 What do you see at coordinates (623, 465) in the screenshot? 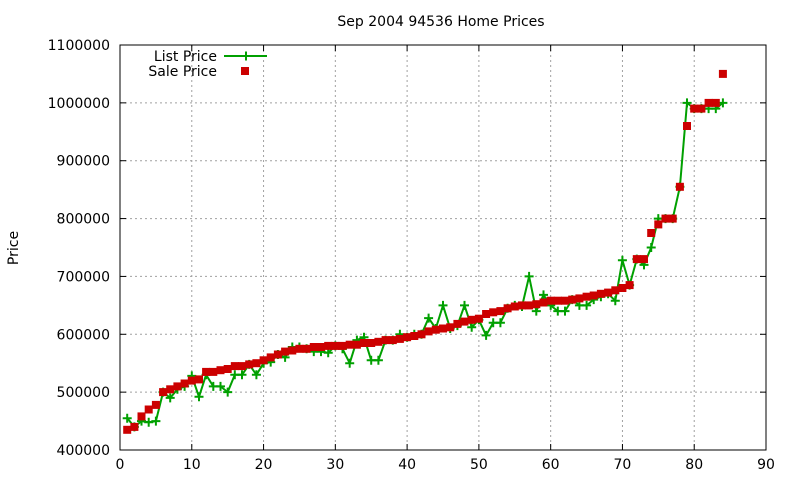
I see `x-tick-label: 70` at bounding box center [623, 465].